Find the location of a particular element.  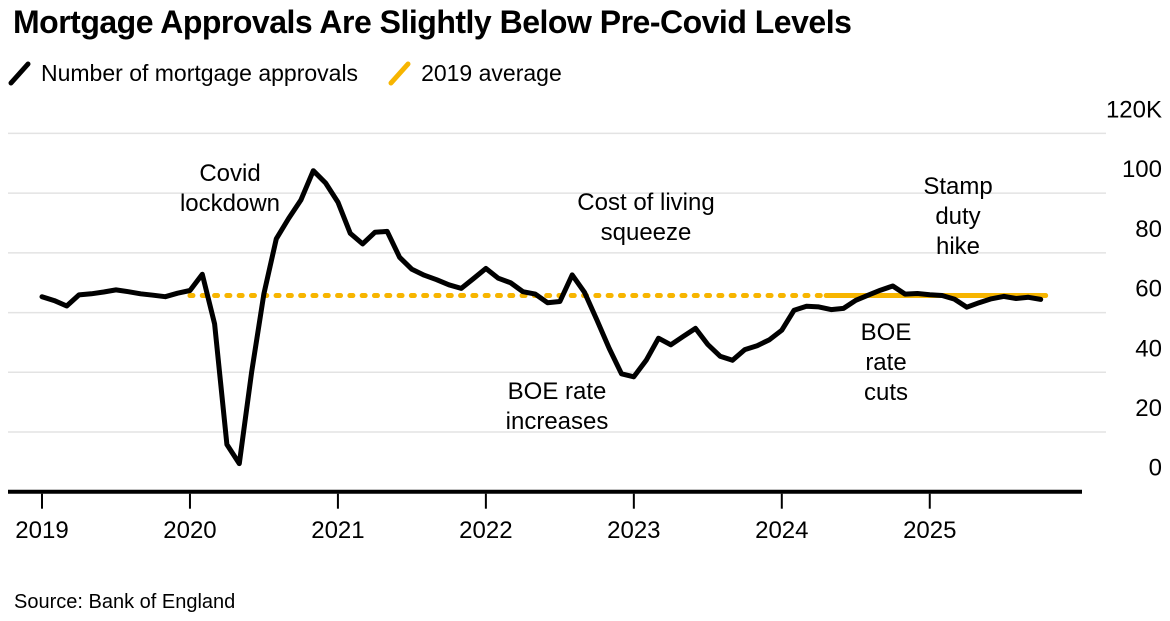

legend-item-approvals: Number of mortgage approvals is located at coordinates (183, 73).